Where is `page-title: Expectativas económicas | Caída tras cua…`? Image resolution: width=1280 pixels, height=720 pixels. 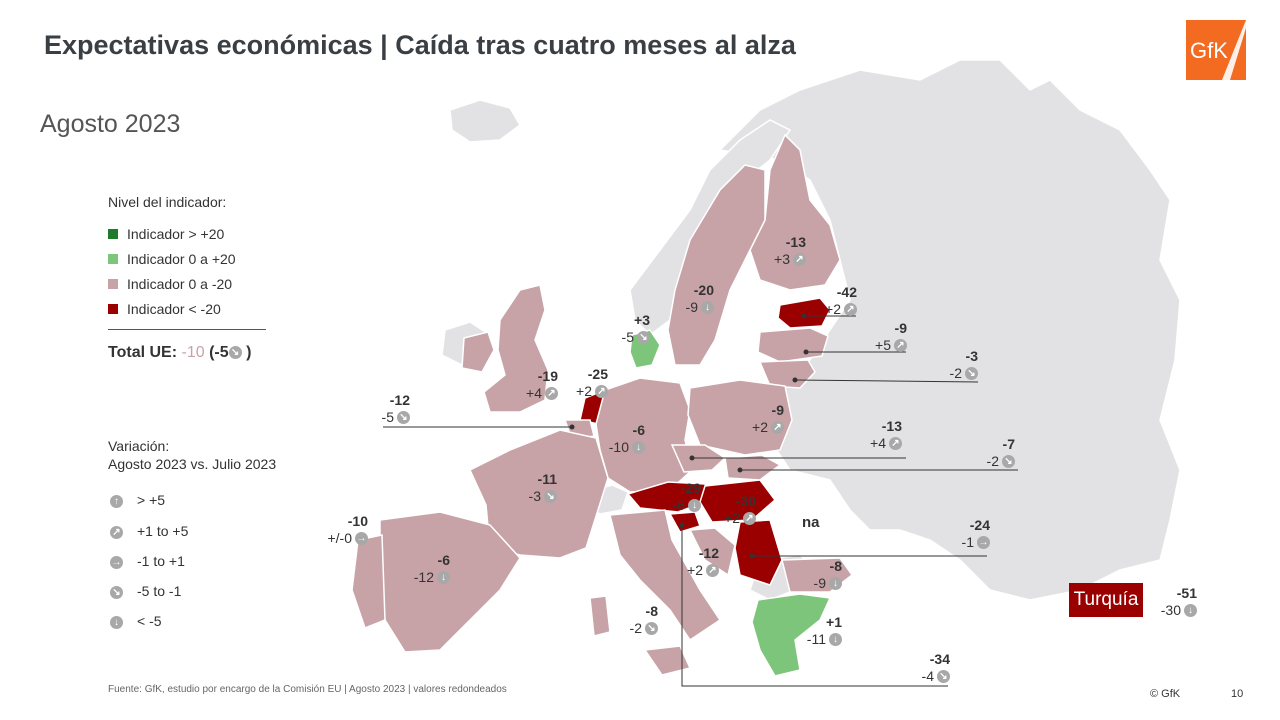
page-title: Expectativas económicas | Caída tras cua… is located at coordinates (420, 45).